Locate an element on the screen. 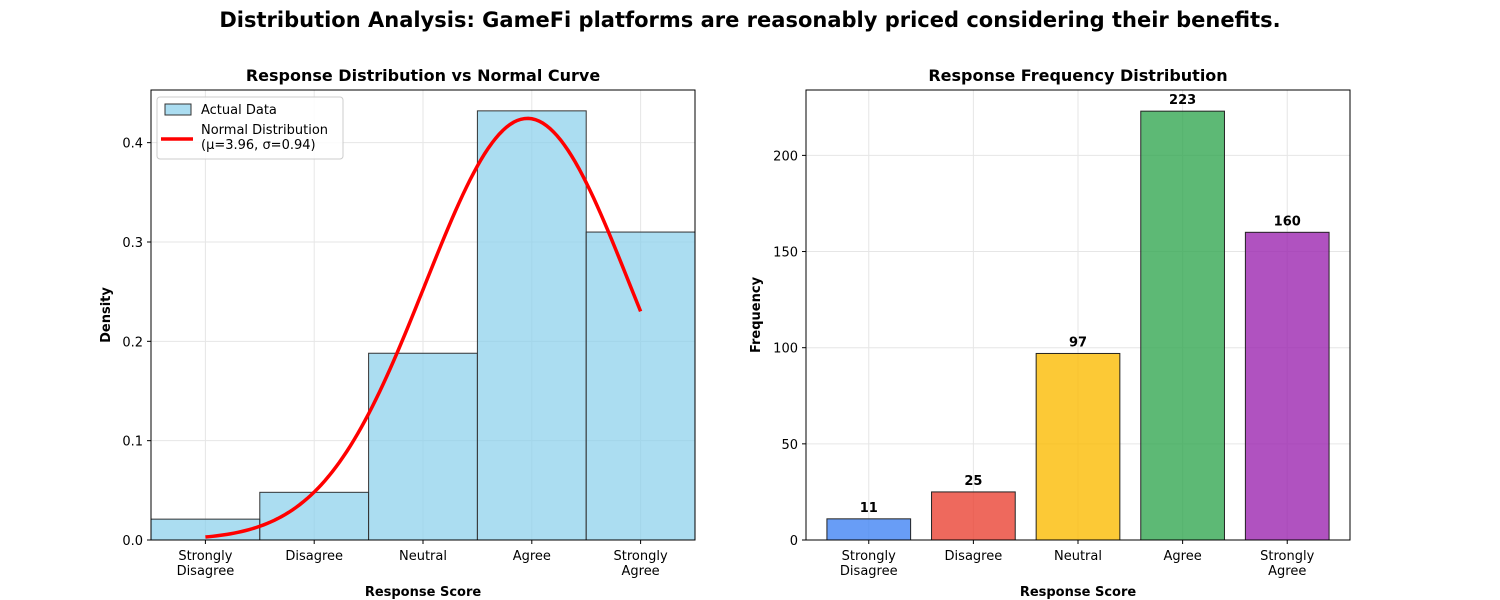 This screenshot has width=1500, height=600. bar-value-label: 25 is located at coordinates (973, 481).